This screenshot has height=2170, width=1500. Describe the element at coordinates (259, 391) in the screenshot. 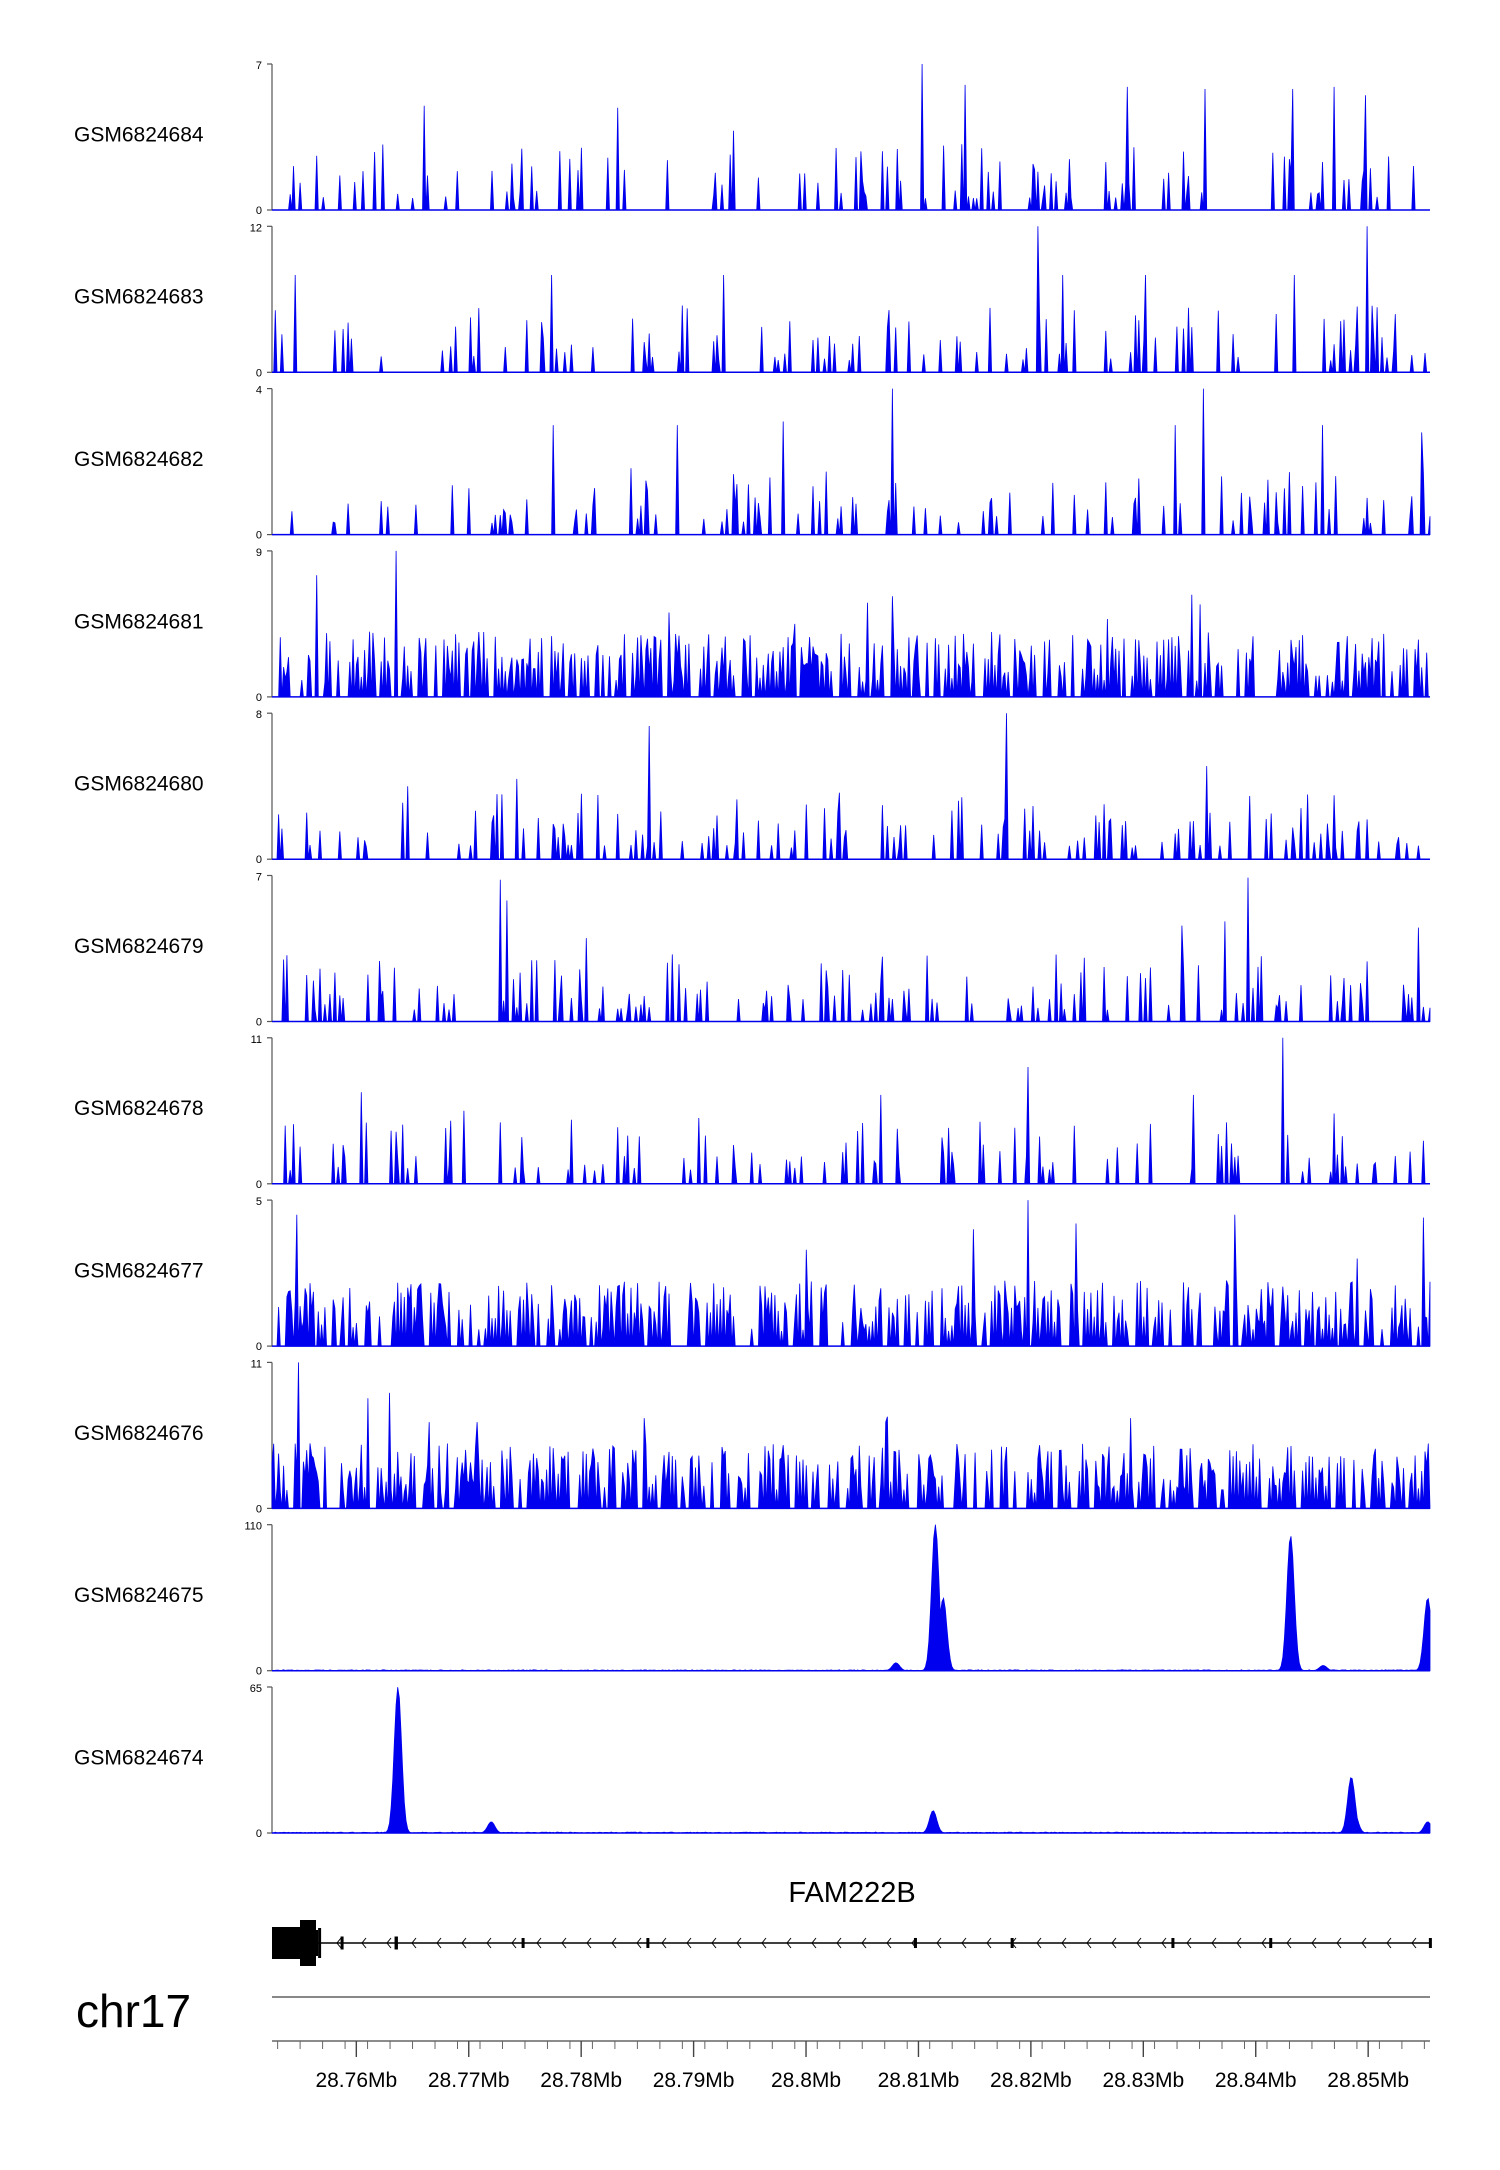

I see `track-ymax-label: 4` at that location.